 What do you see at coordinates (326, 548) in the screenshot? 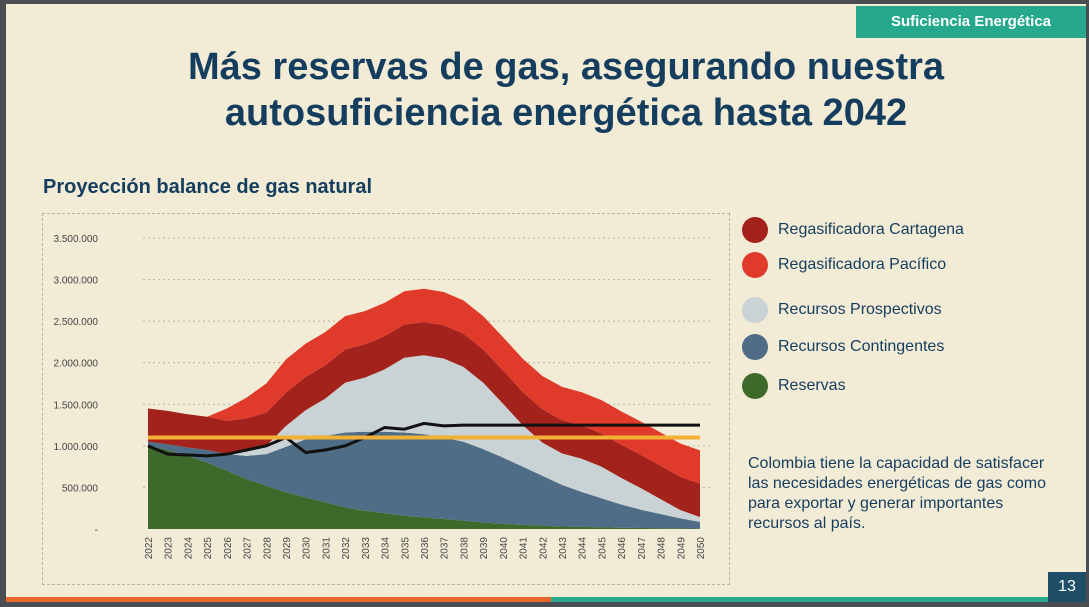
I see `x-tick-label: 2031` at bounding box center [326, 548].